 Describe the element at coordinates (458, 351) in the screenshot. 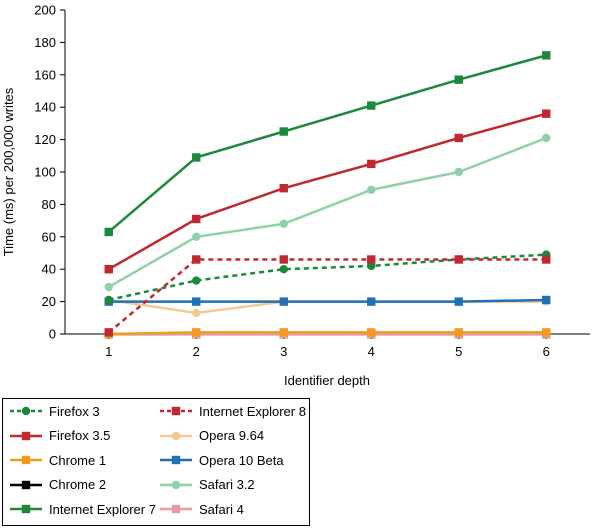

I see `x-tick-label: 5` at that location.